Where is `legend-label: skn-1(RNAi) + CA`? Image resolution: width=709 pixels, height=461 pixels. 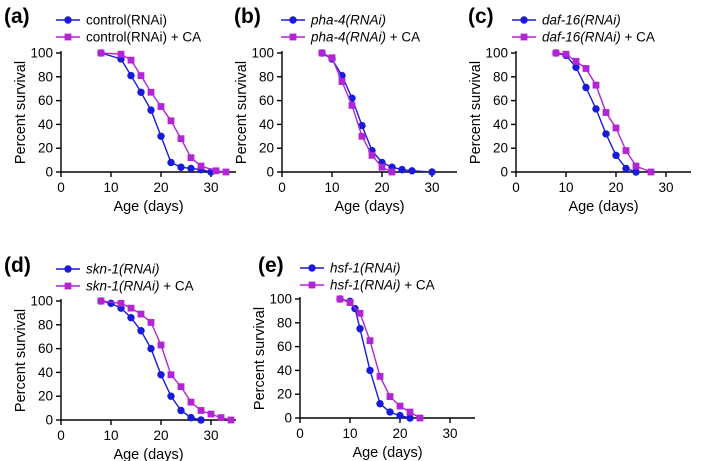 legend-label: skn-1(RNAi) + CA is located at coordinates (140, 286).